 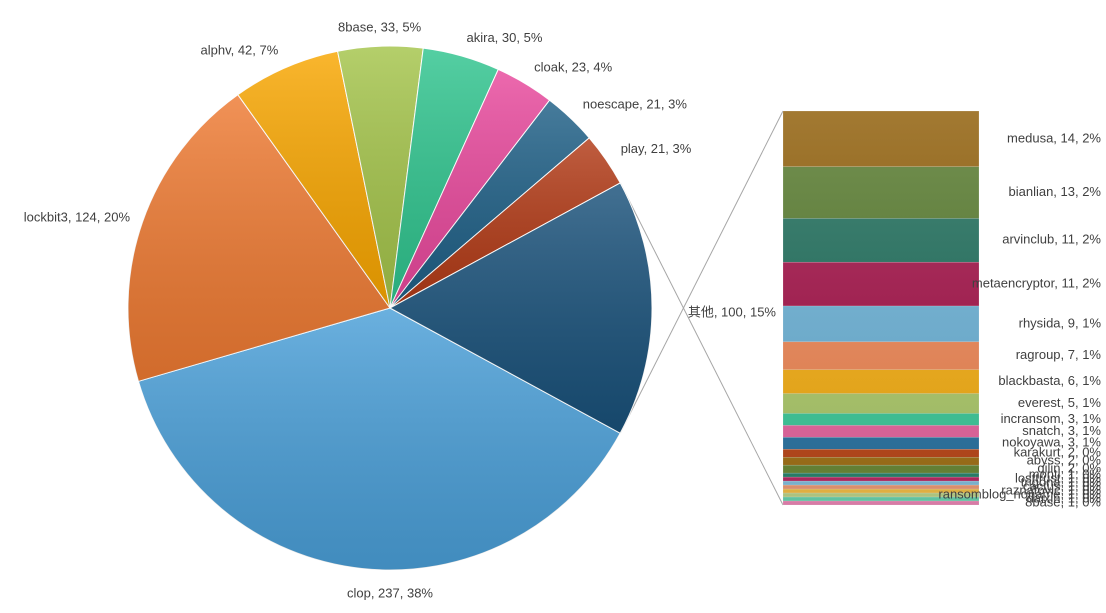 I want to click on bar-label-qilin-13: qilin, 2, 0%, so click(x=1069, y=468).